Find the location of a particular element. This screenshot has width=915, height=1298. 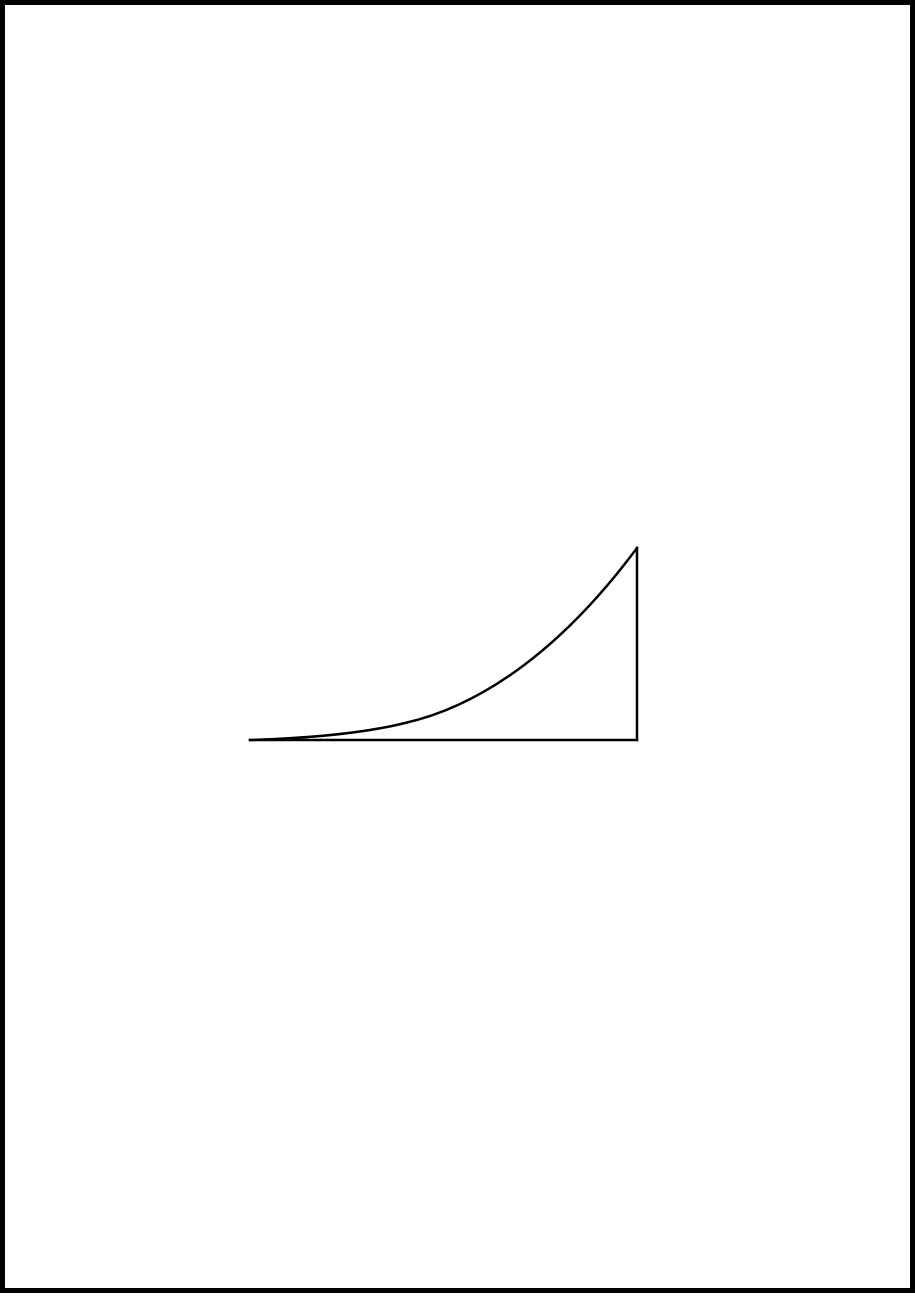

diagram-canvas is located at coordinates (443, 644).